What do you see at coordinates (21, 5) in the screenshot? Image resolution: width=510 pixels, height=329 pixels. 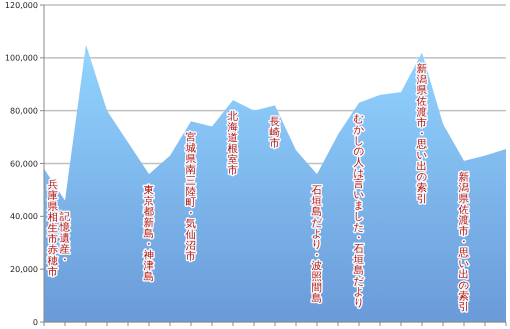 I see `y-tick-label: 120,000` at bounding box center [21, 5].